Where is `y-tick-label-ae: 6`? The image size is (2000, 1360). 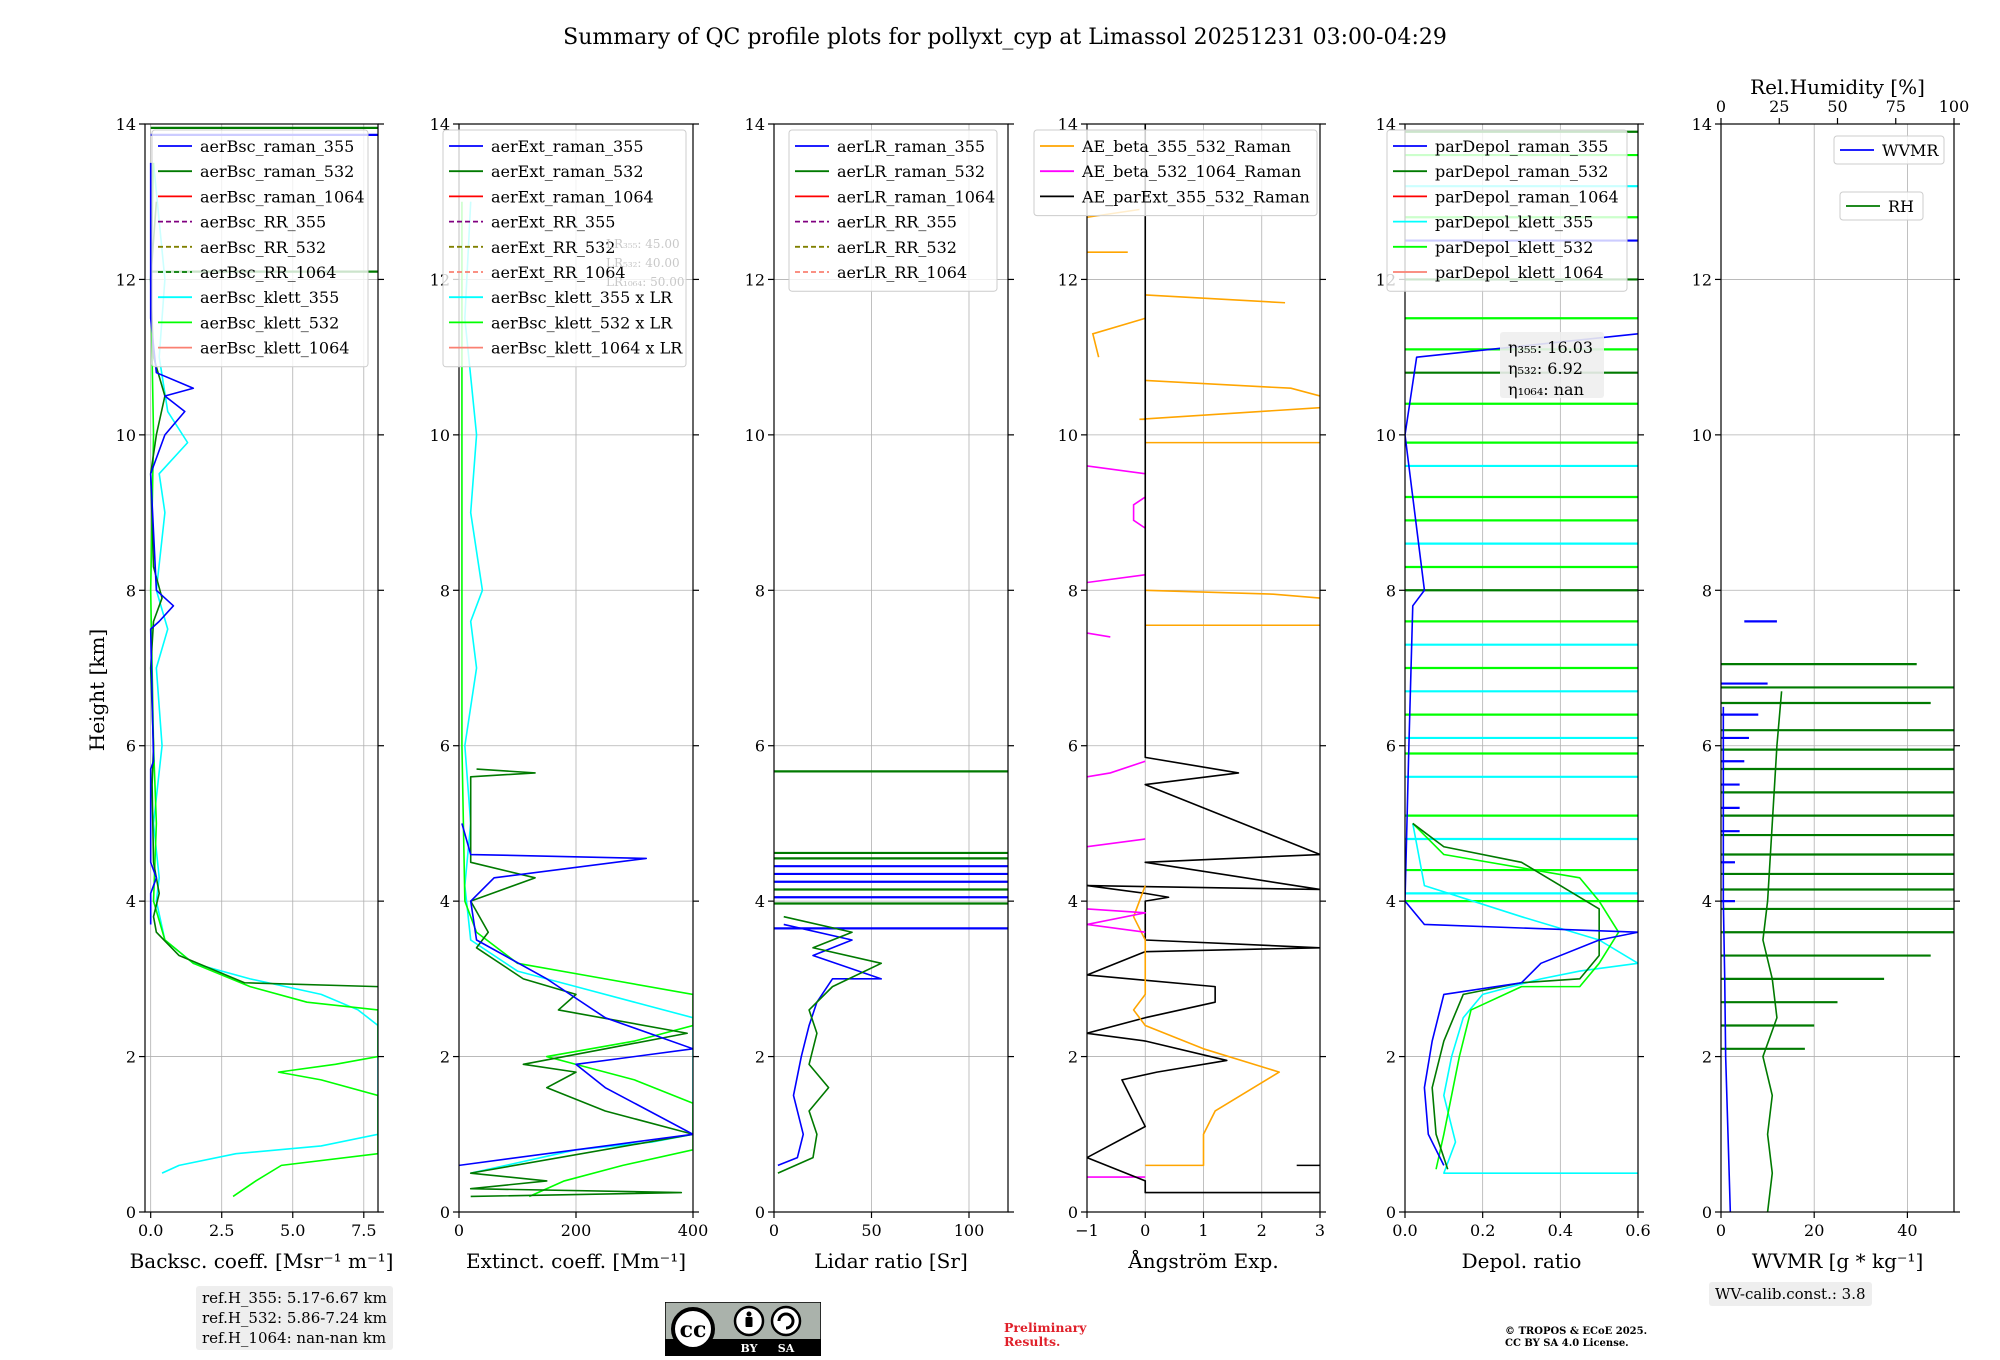
y-tick-label-ae: 6 is located at coordinates (1073, 746).